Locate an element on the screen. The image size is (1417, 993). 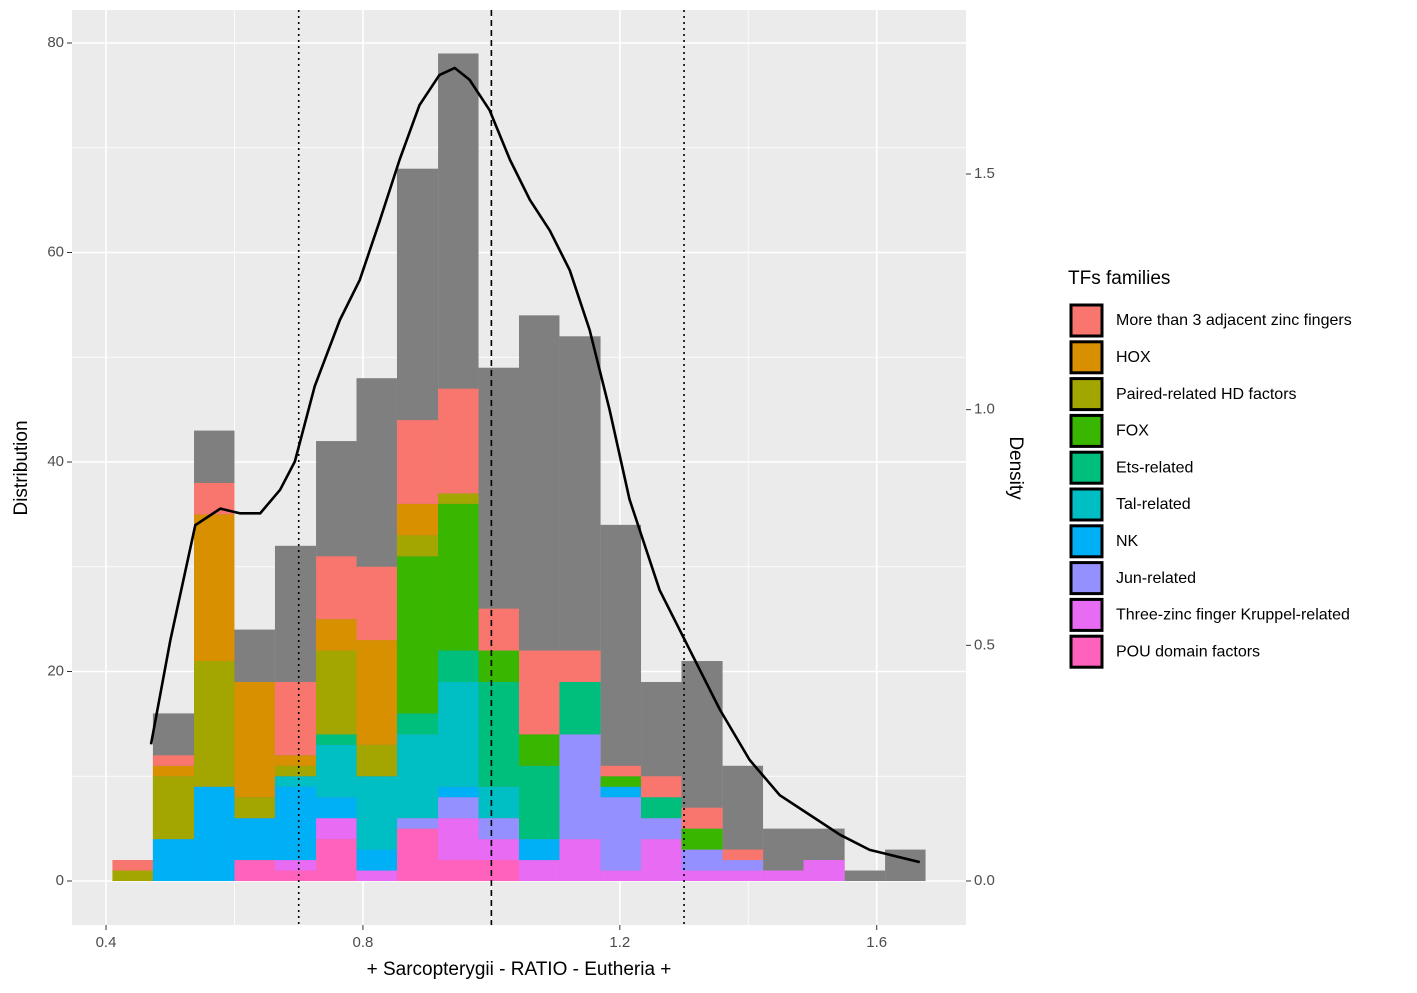
legend-label: HOX is located at coordinates (1133, 357).